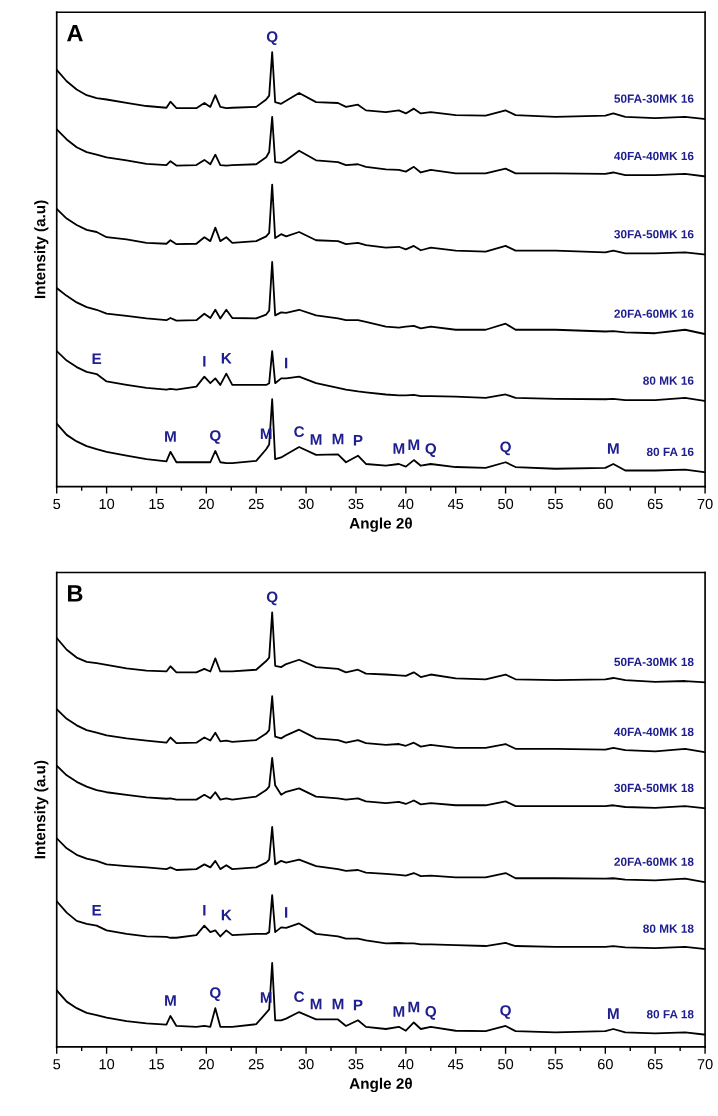  Describe the element at coordinates (654, 861) in the screenshot. I see `series-label: 20FA-60MK 18` at that location.